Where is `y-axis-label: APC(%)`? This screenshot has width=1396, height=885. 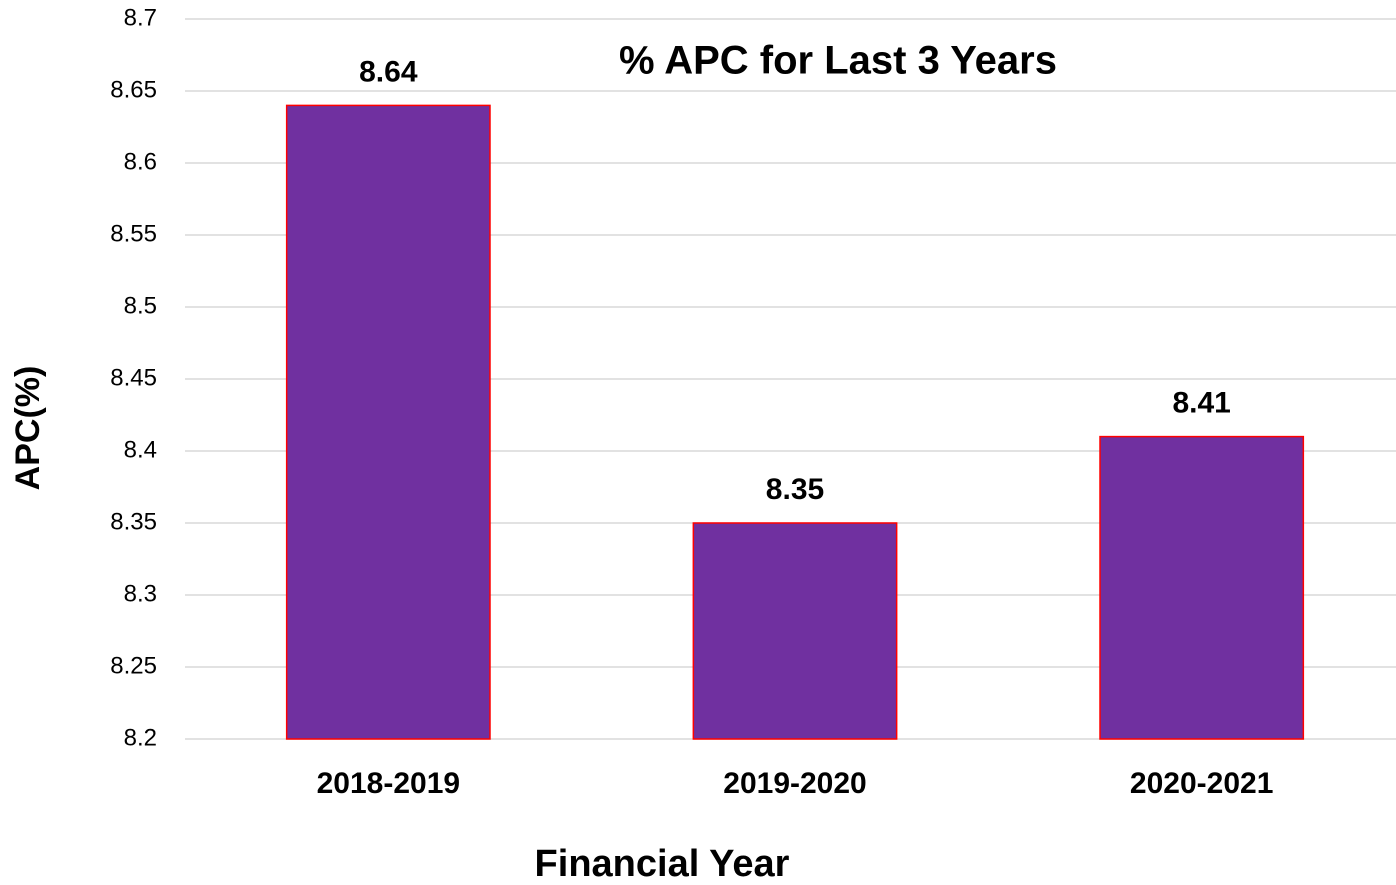 y-axis-label: APC(%) is located at coordinates (28, 428).